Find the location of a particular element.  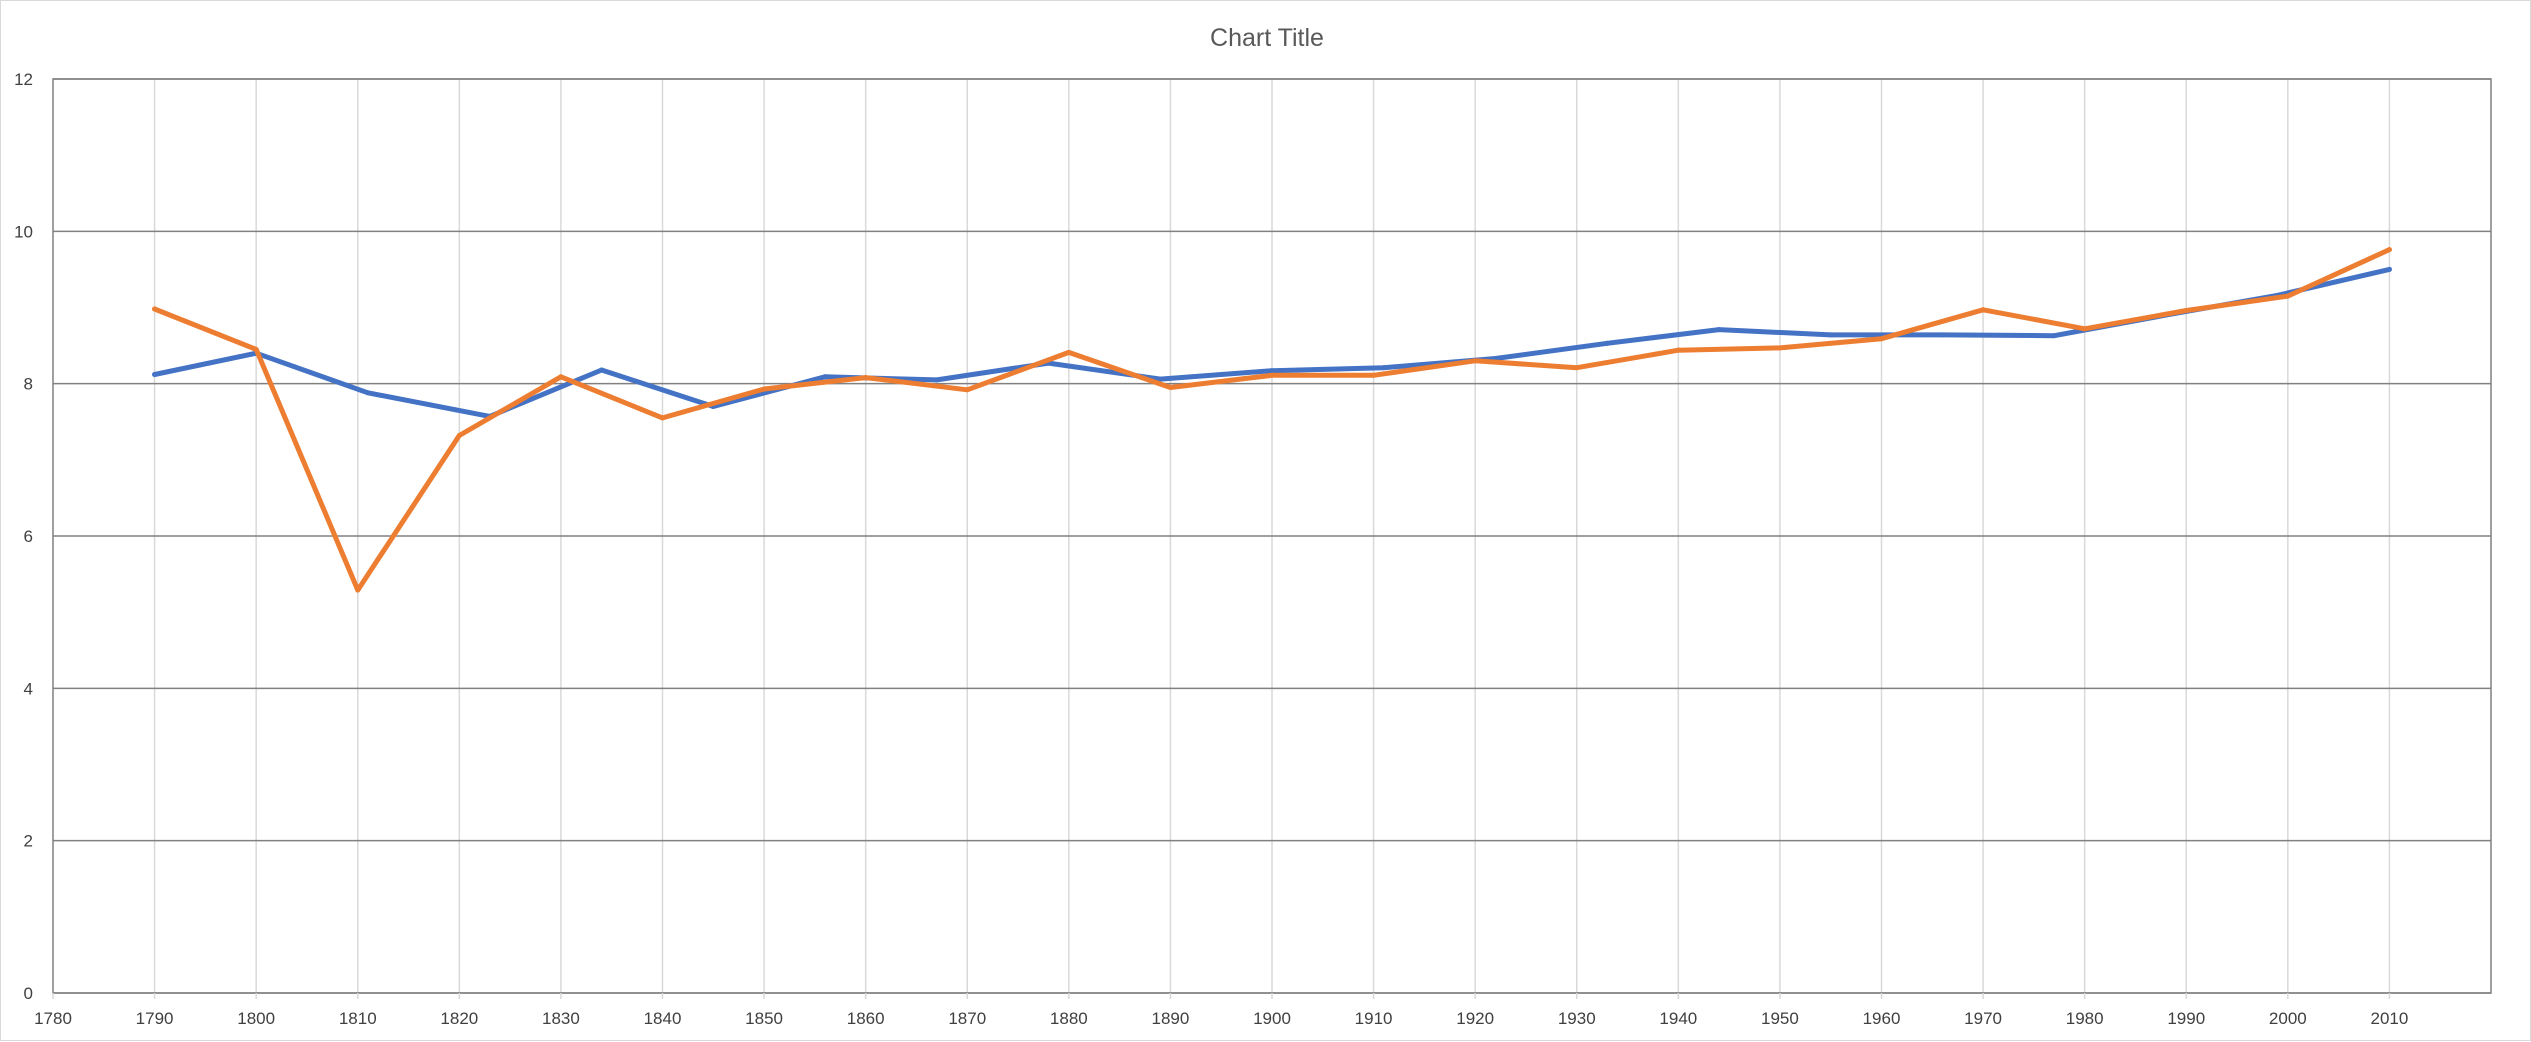

x-tick-label: 1780 is located at coordinates (53, 1018).